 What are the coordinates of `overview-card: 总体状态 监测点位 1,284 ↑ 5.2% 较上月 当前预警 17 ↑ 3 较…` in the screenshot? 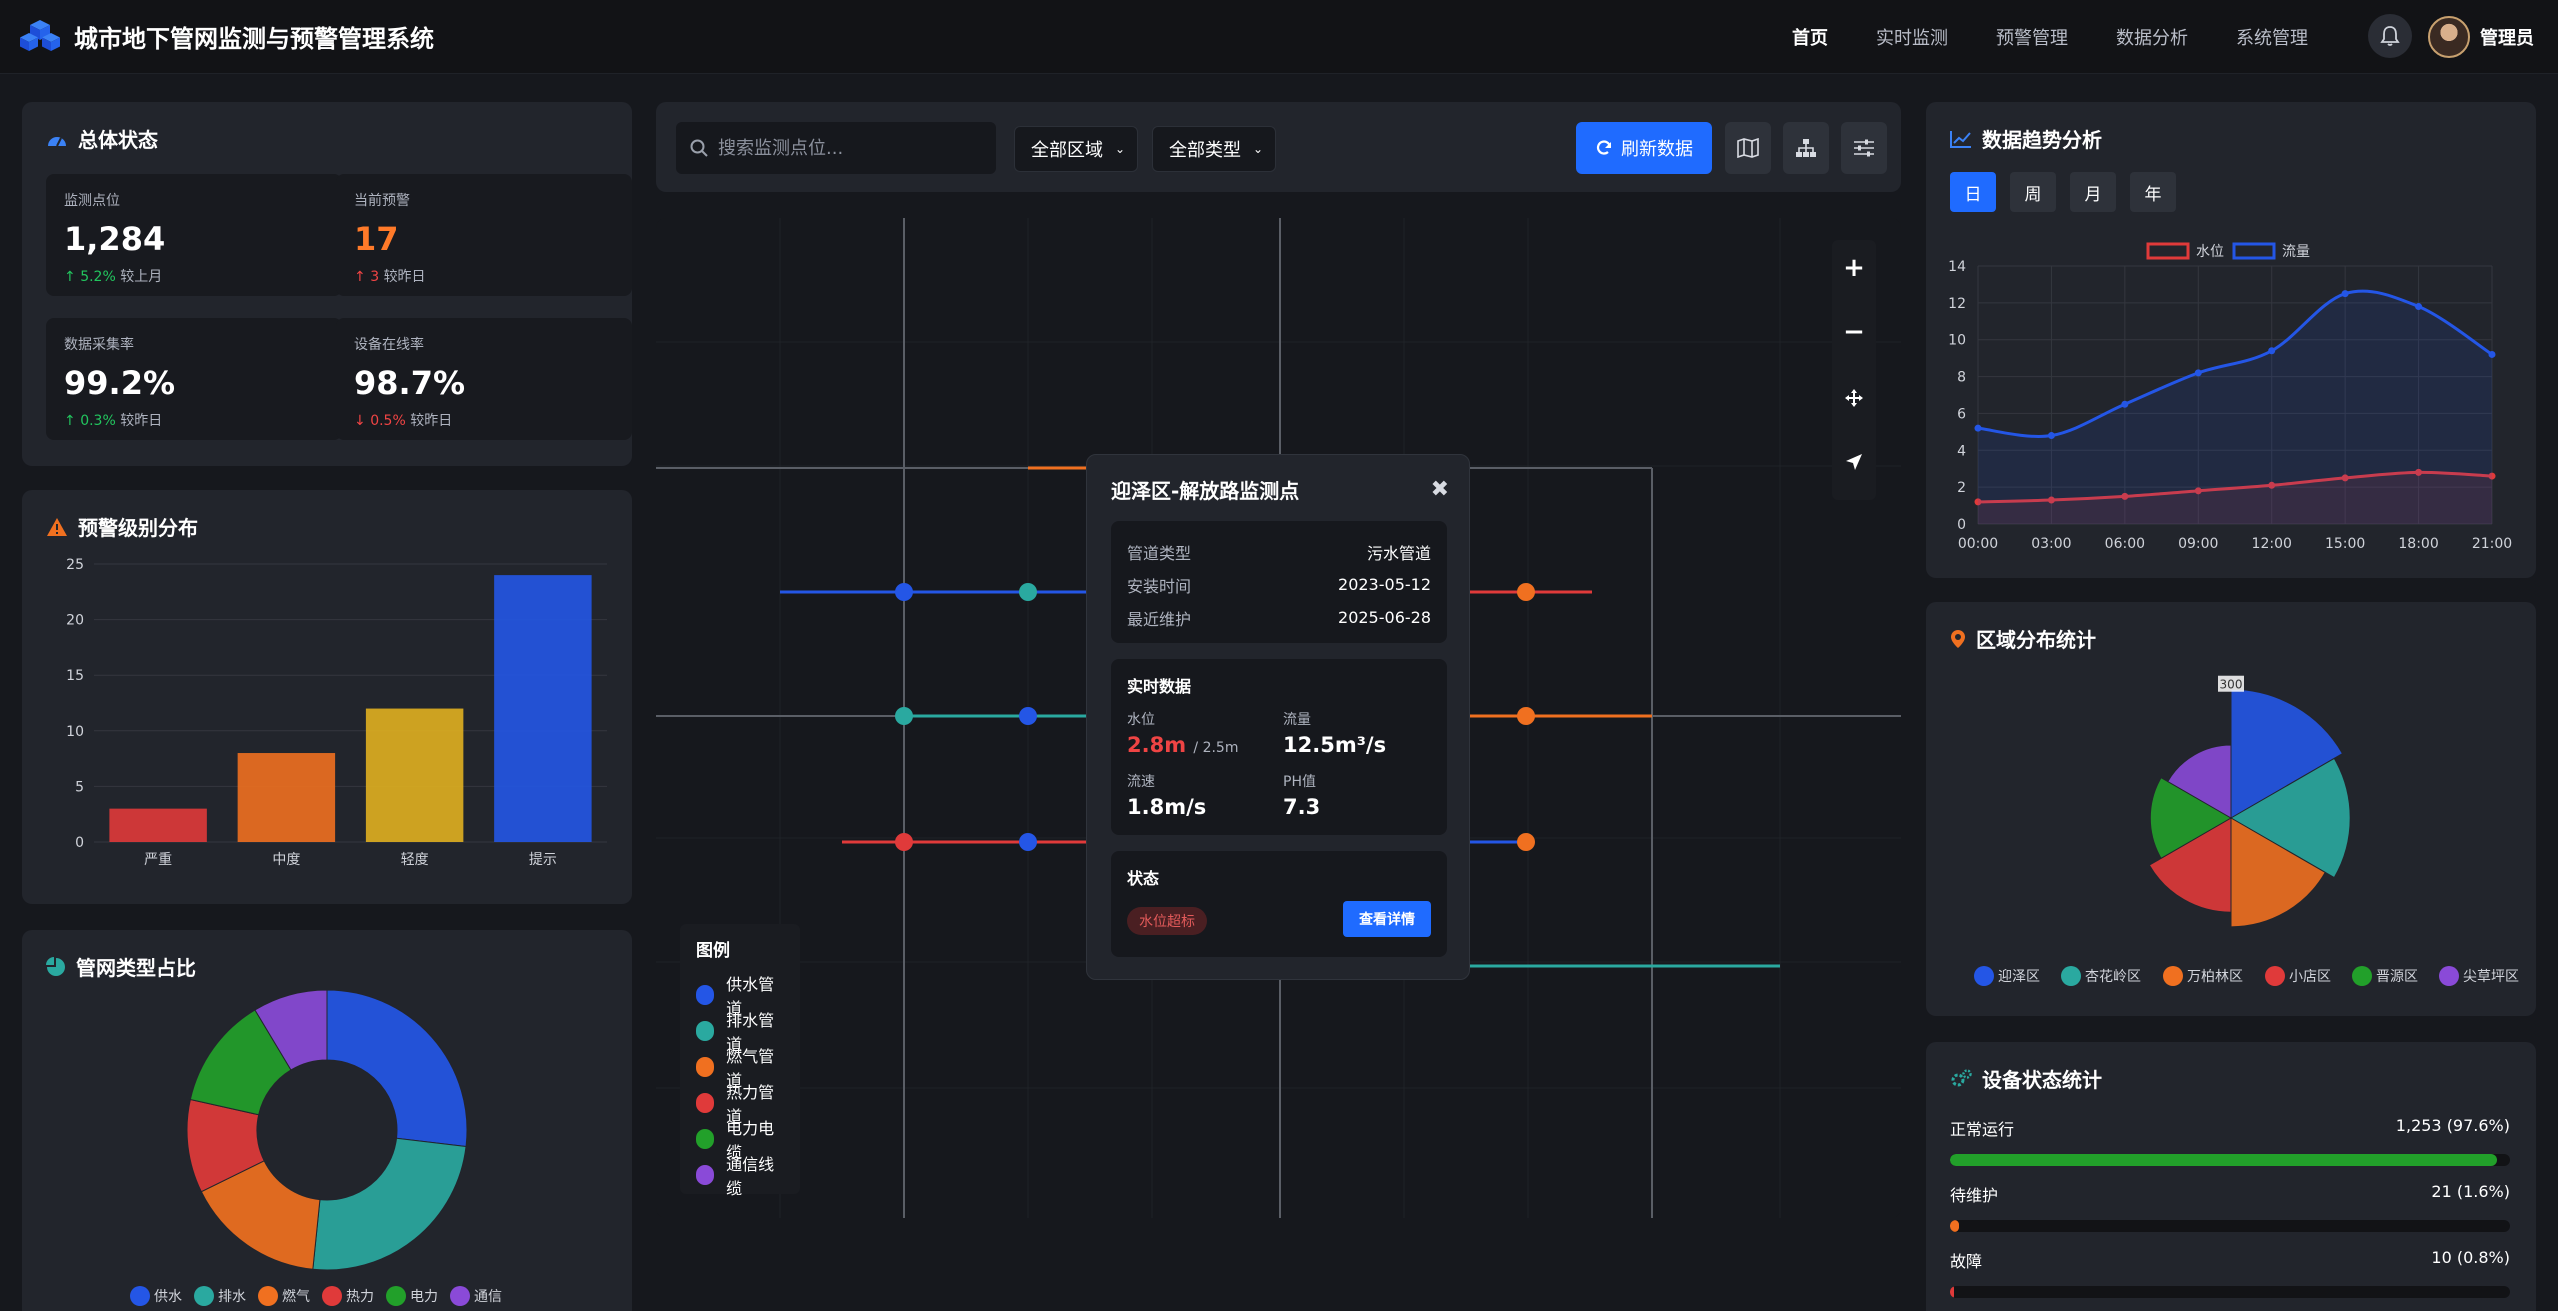 It's located at (327, 284).